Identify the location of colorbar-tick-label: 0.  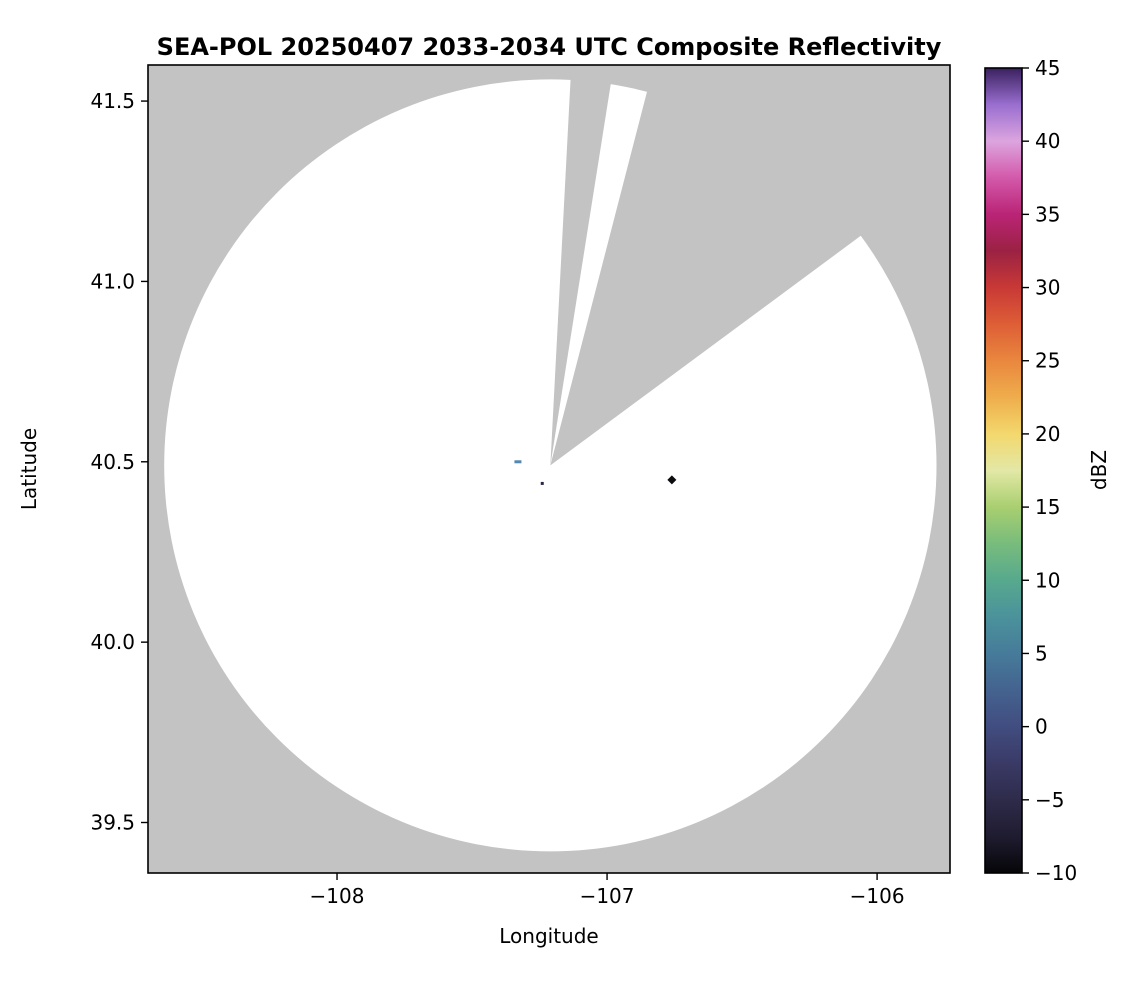
(1041, 727).